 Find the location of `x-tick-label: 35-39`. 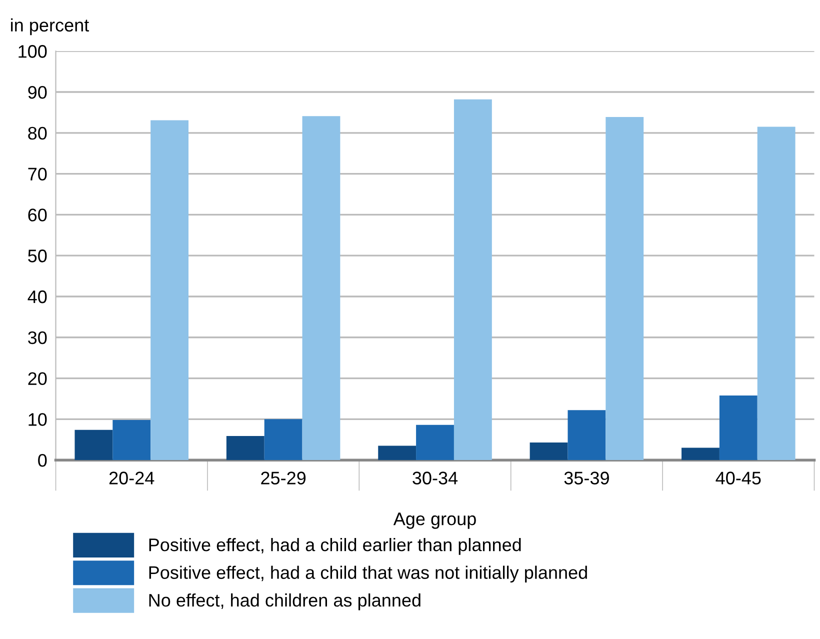

x-tick-label: 35-39 is located at coordinates (586, 478).